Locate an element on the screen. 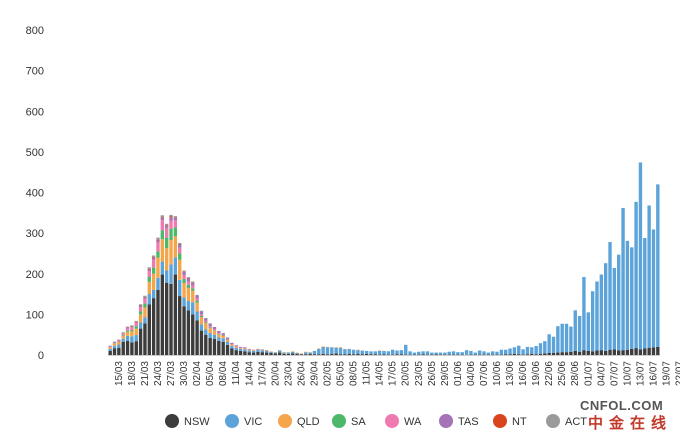 The height and width of the screenshot is (433, 680). y-tick-label: 500 is located at coordinates (35, 153).